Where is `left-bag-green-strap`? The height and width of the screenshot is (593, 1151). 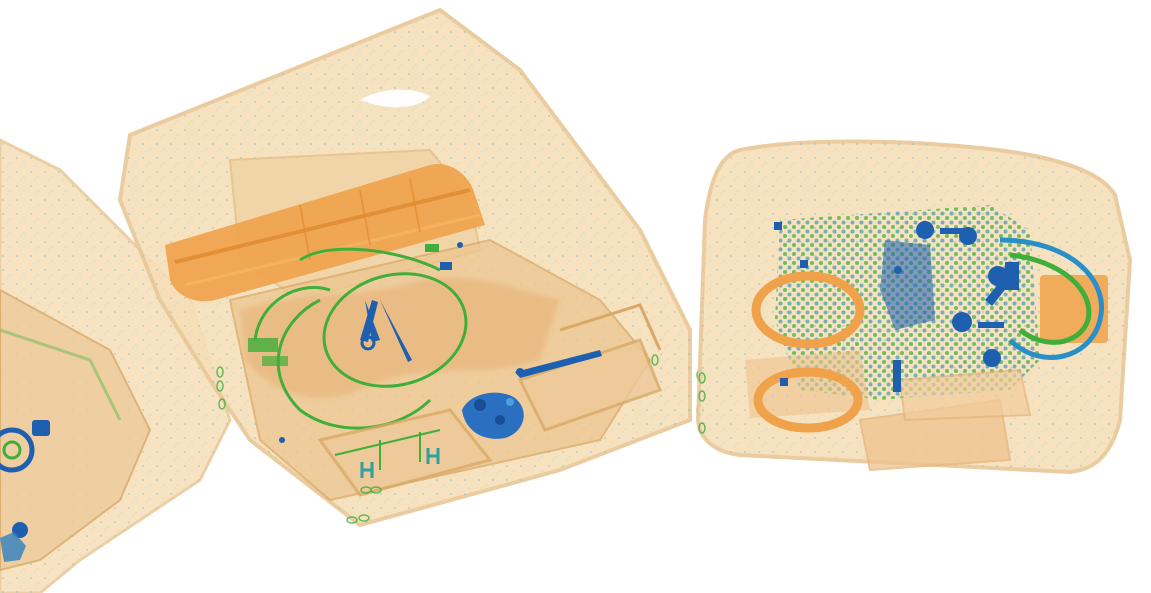 left-bag-green-strap is located at coordinates (61, 374).